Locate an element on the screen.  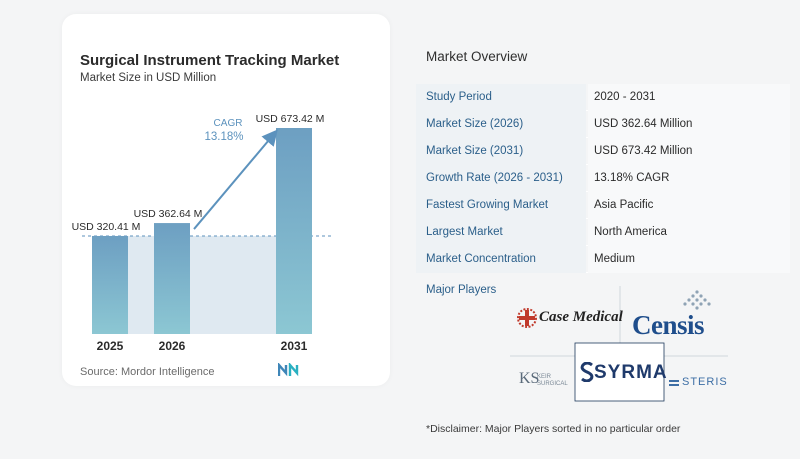
data-label-2031: USD 673.42 M is located at coordinates (290, 119).